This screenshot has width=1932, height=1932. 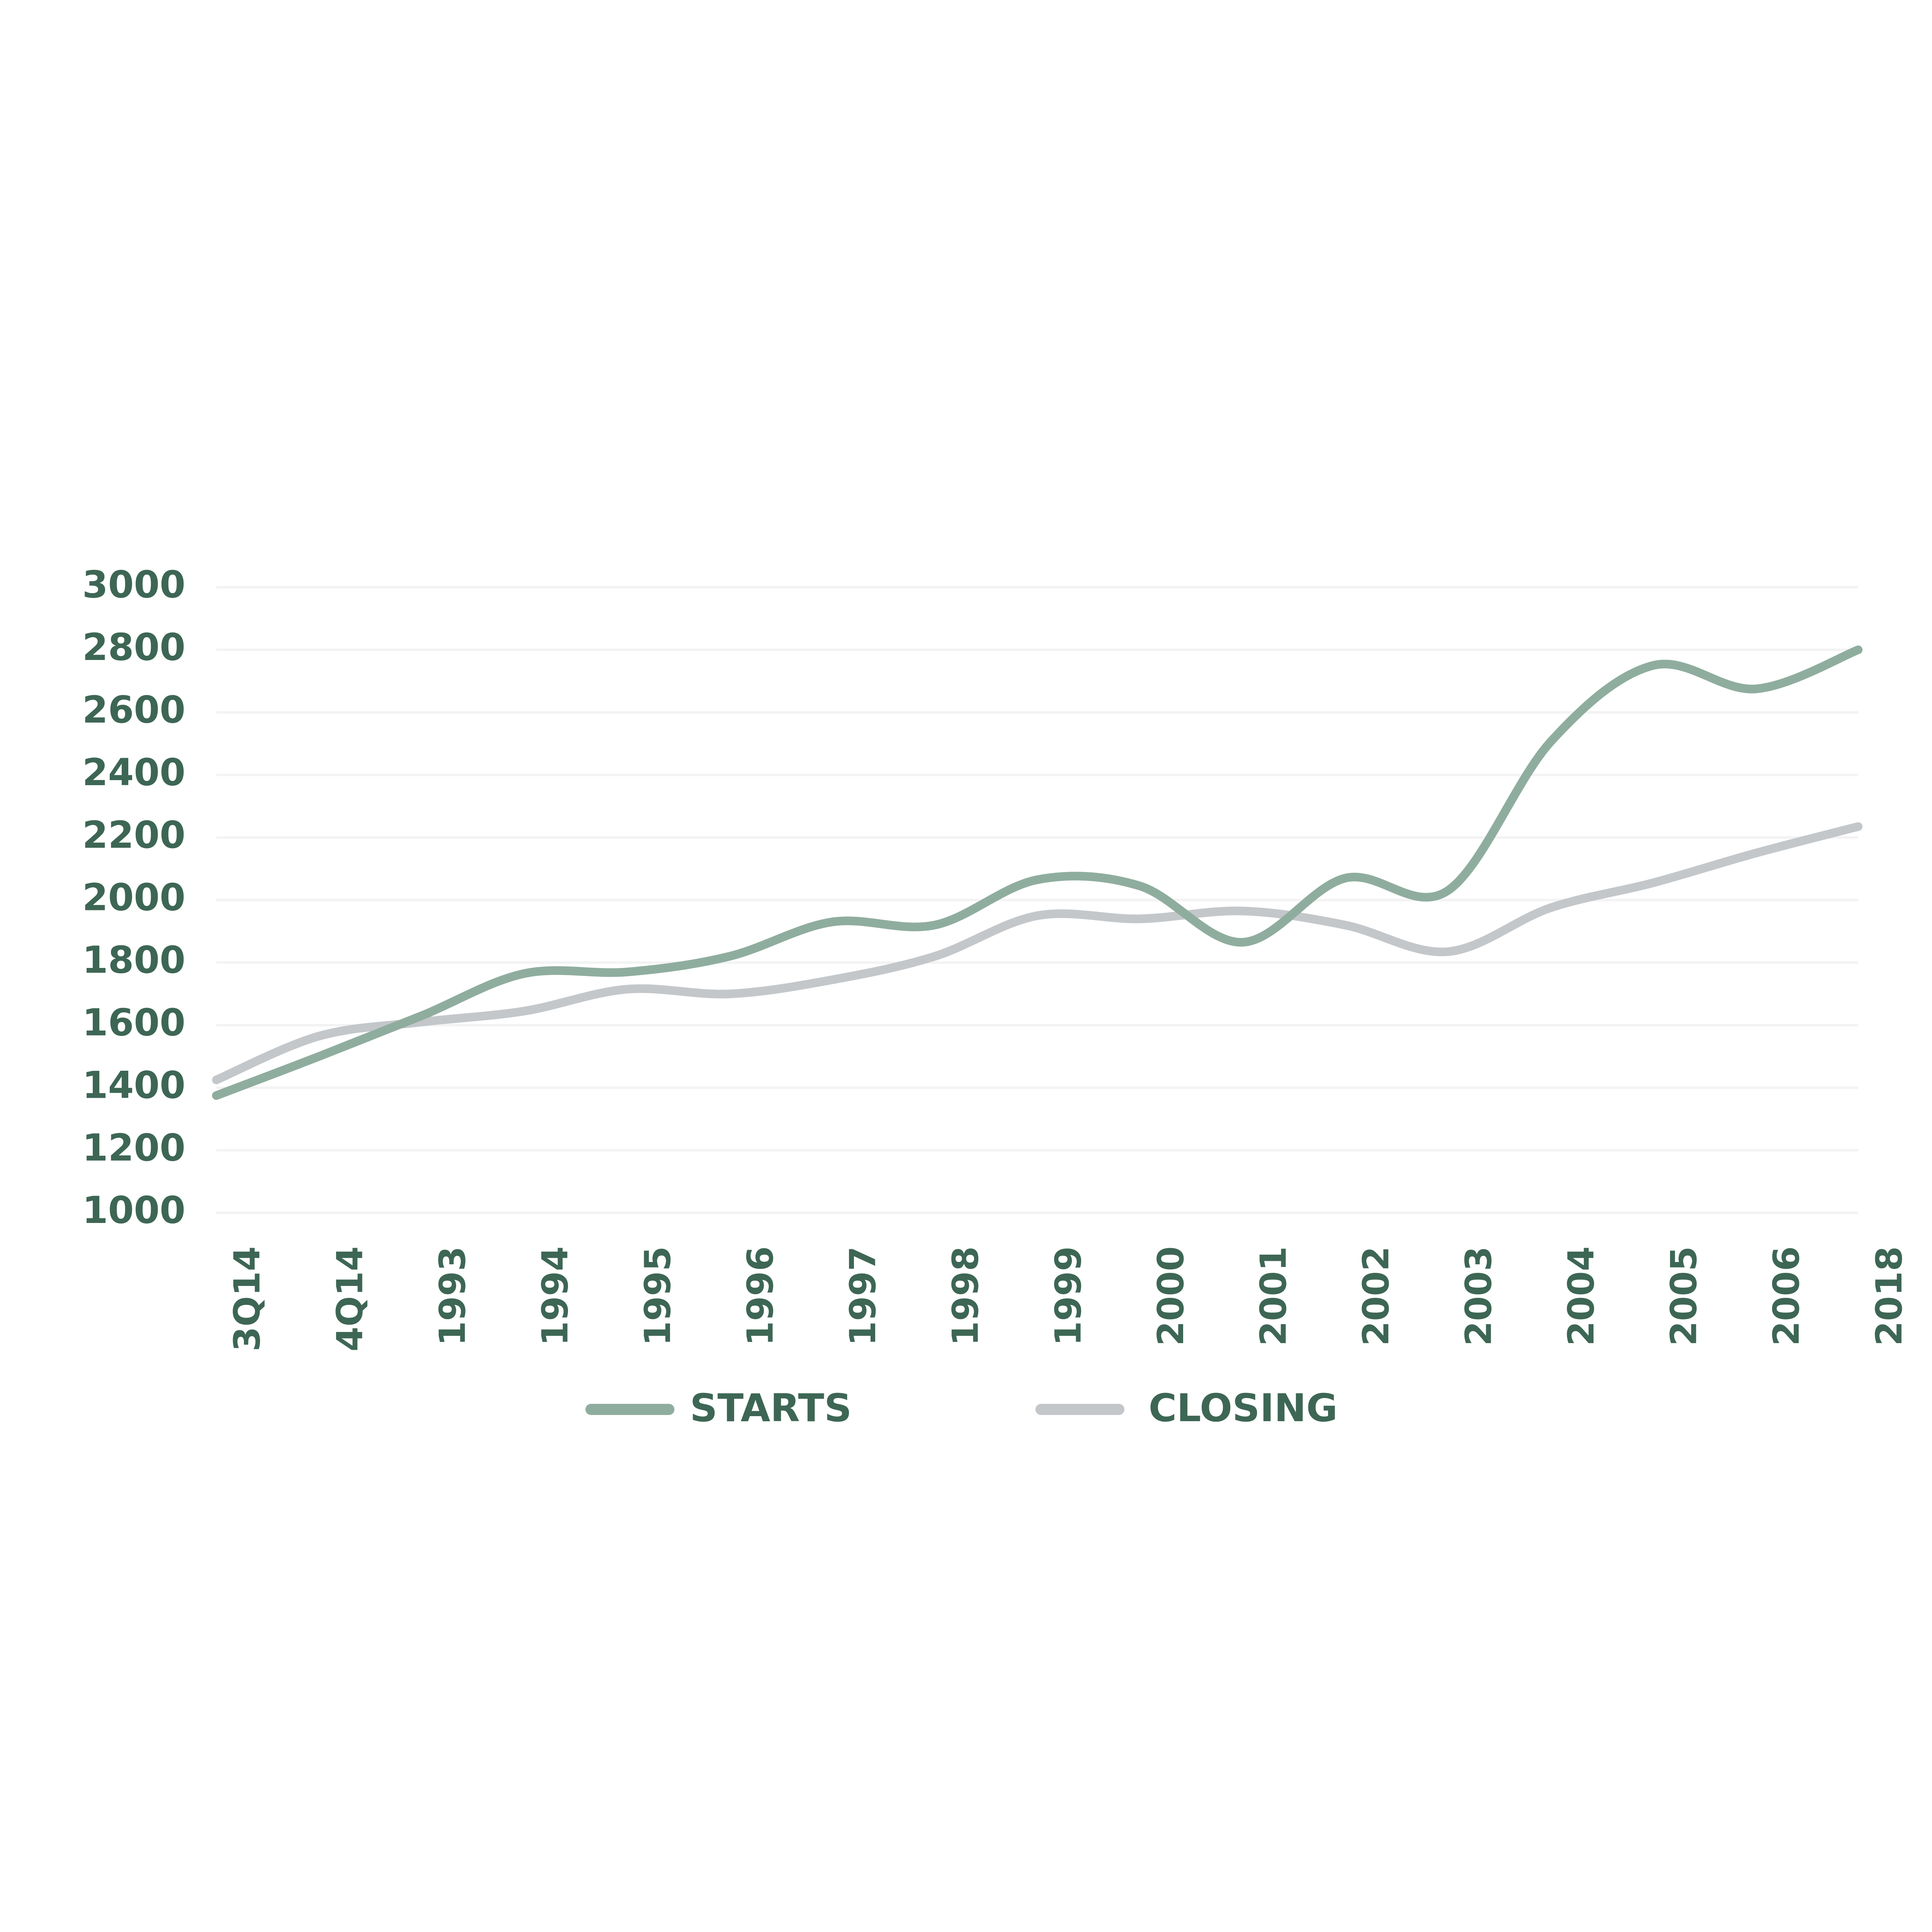 I want to click on x-tick-label: 2004, so click(x=1581, y=1296).